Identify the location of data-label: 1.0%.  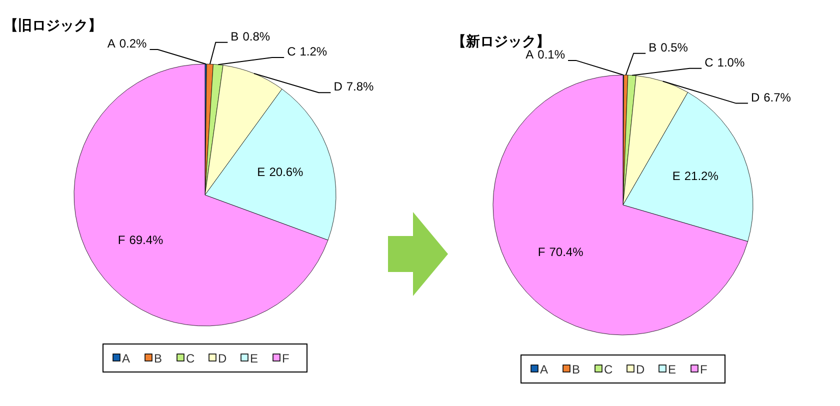
(731, 62).